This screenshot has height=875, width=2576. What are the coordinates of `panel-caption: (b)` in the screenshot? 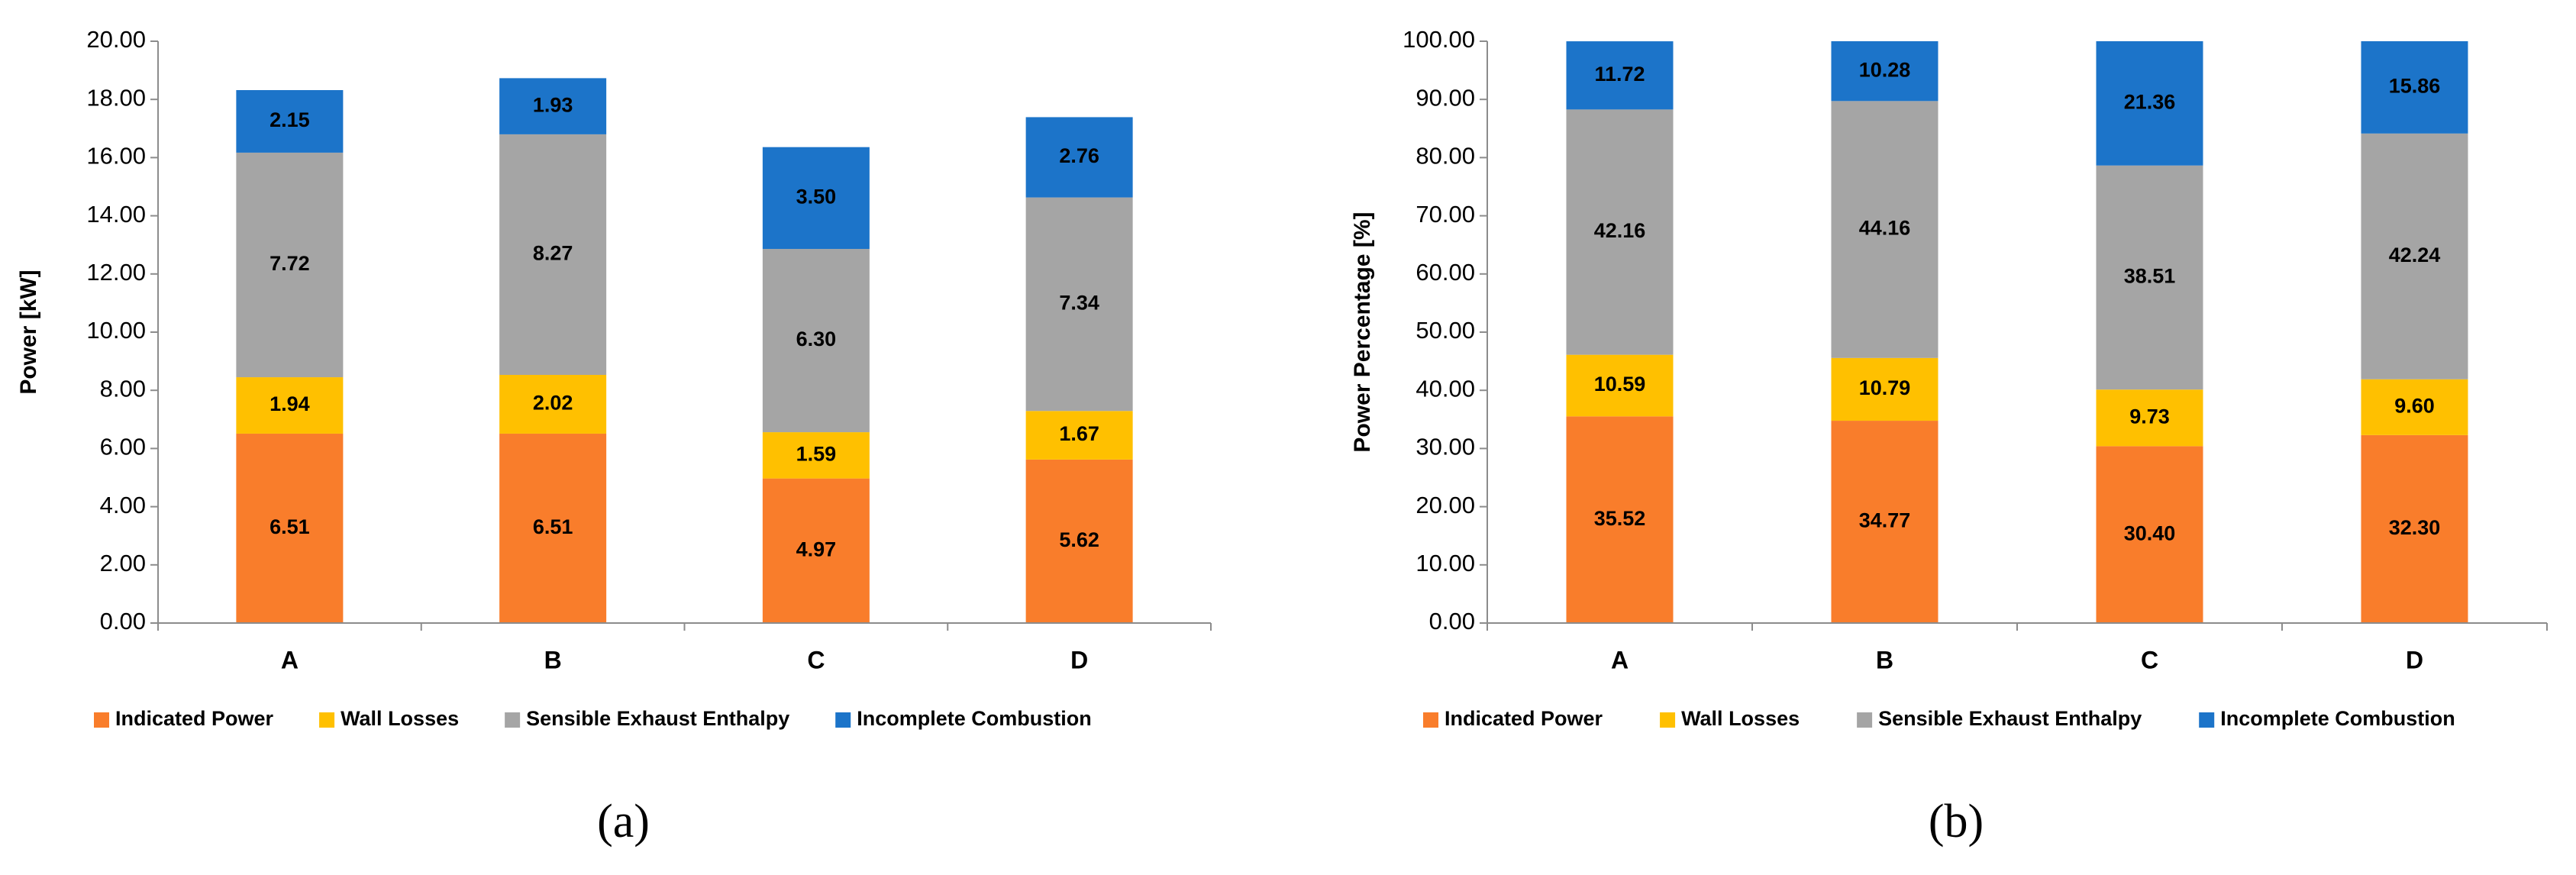 It's located at (1956, 822).